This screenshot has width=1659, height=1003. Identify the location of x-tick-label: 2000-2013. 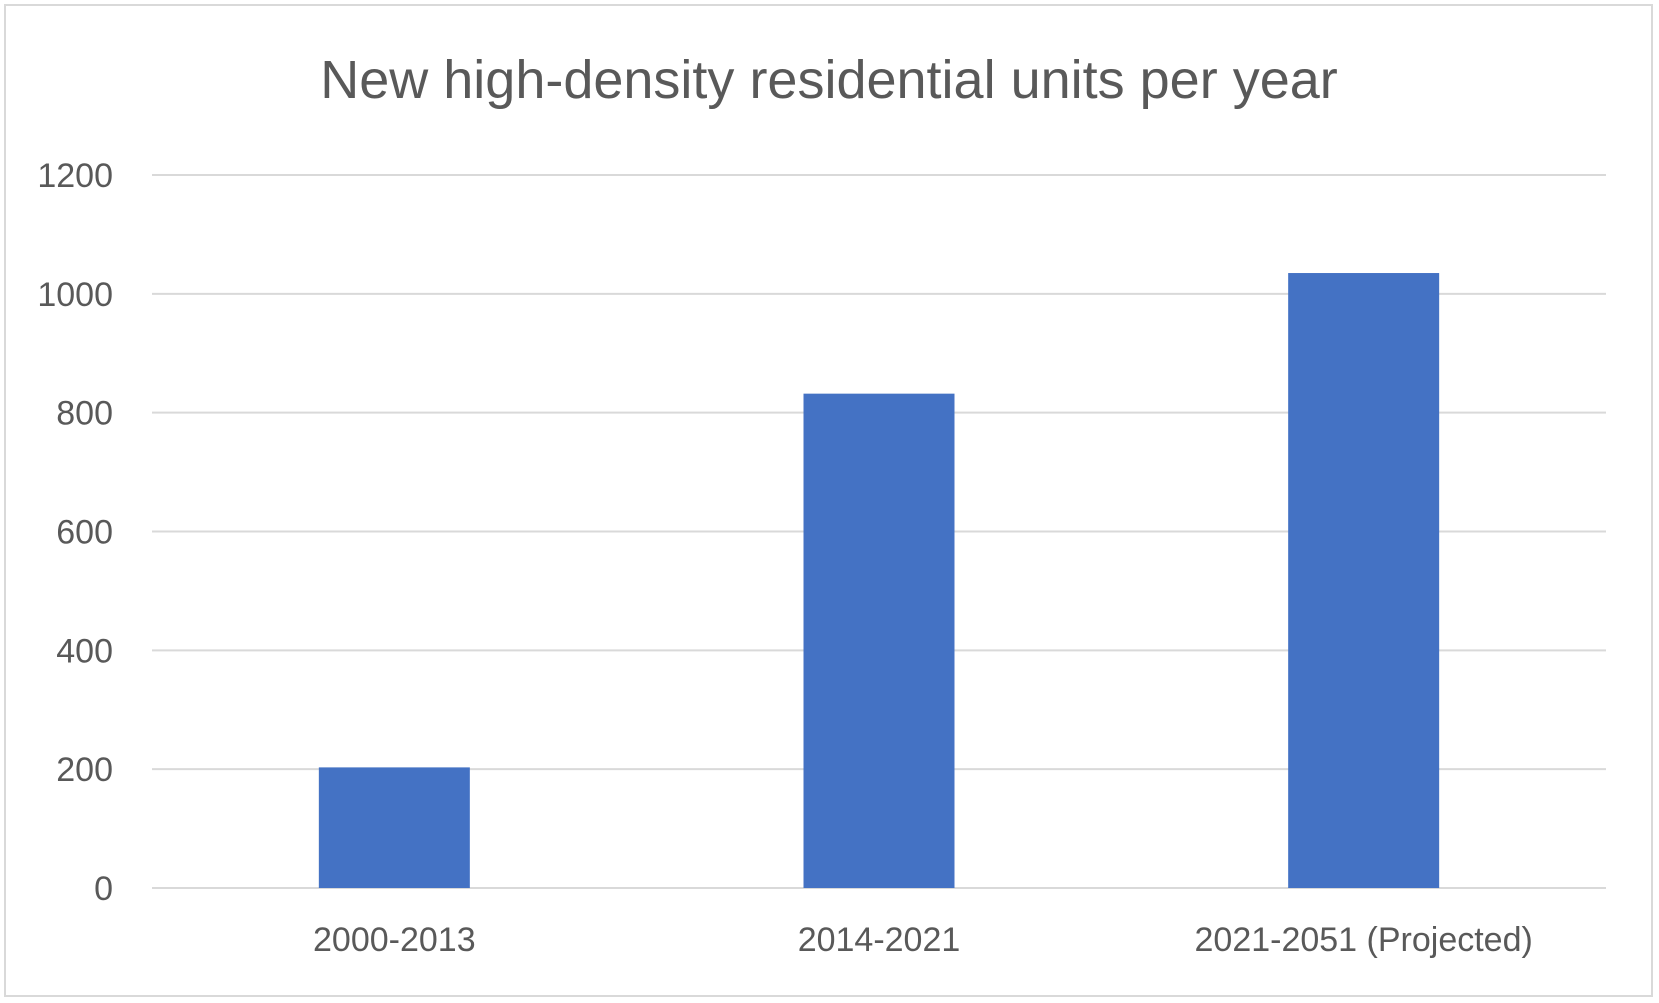
(394, 940).